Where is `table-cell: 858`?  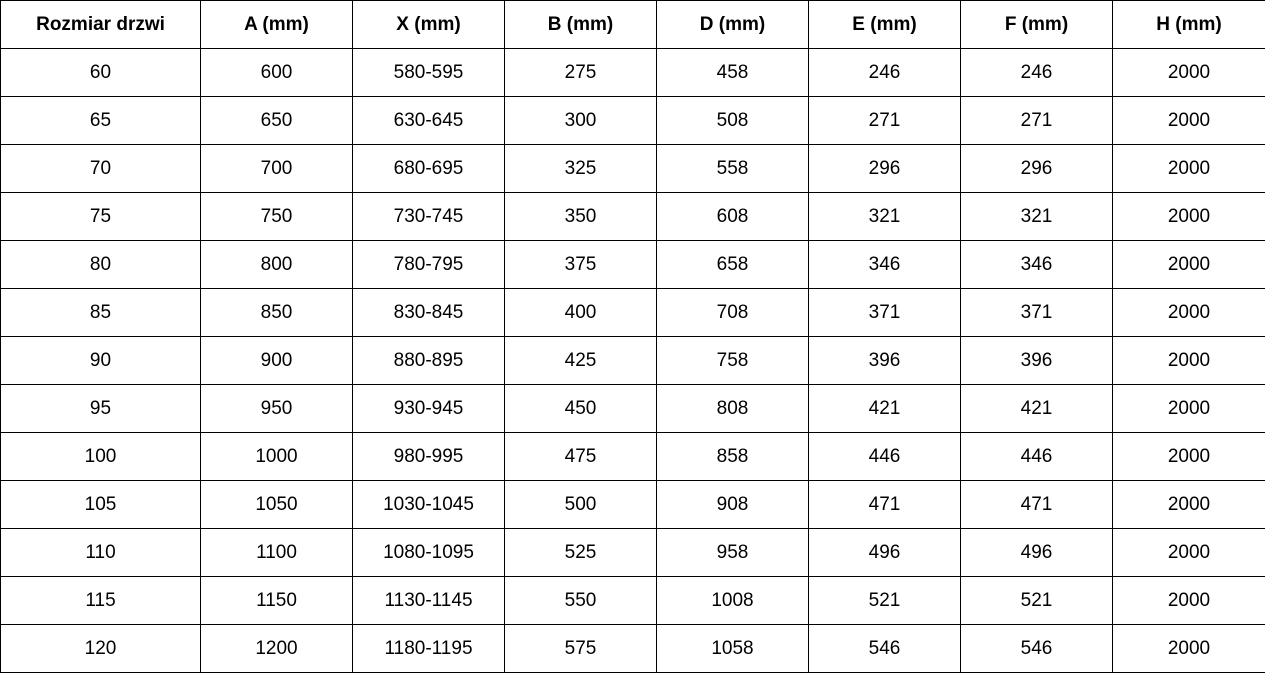
table-cell: 858 is located at coordinates (732, 456).